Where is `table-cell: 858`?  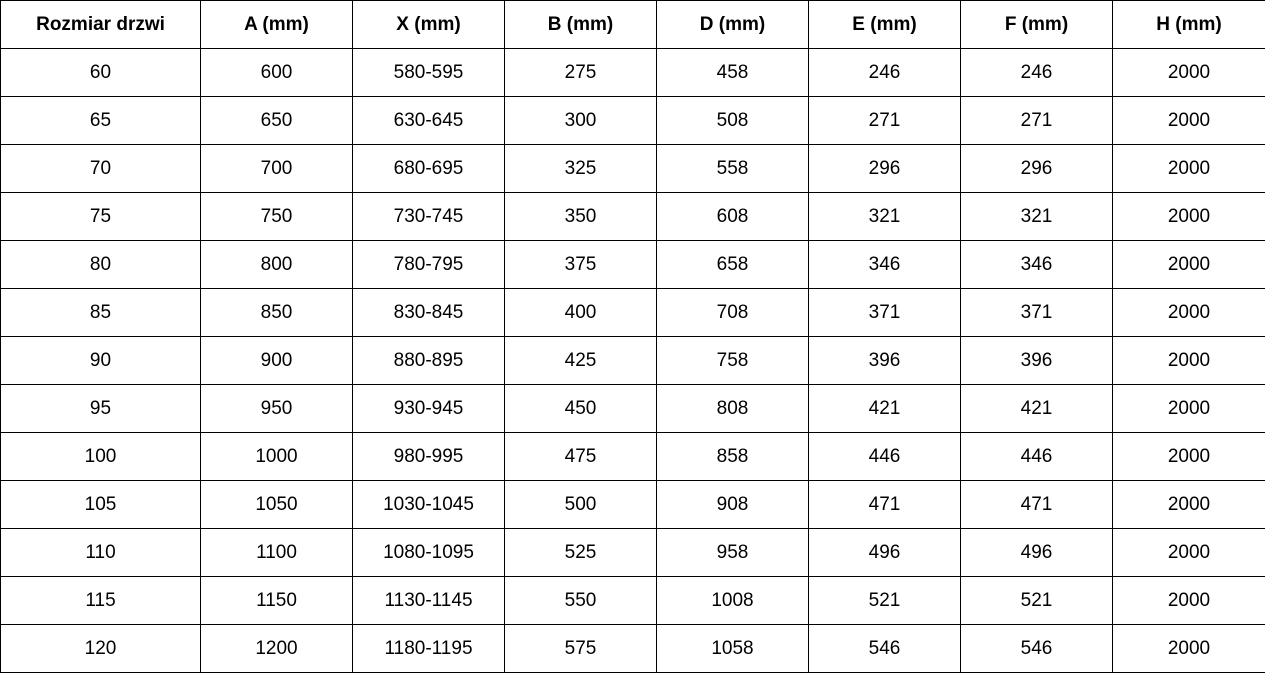
table-cell: 858 is located at coordinates (732, 456).